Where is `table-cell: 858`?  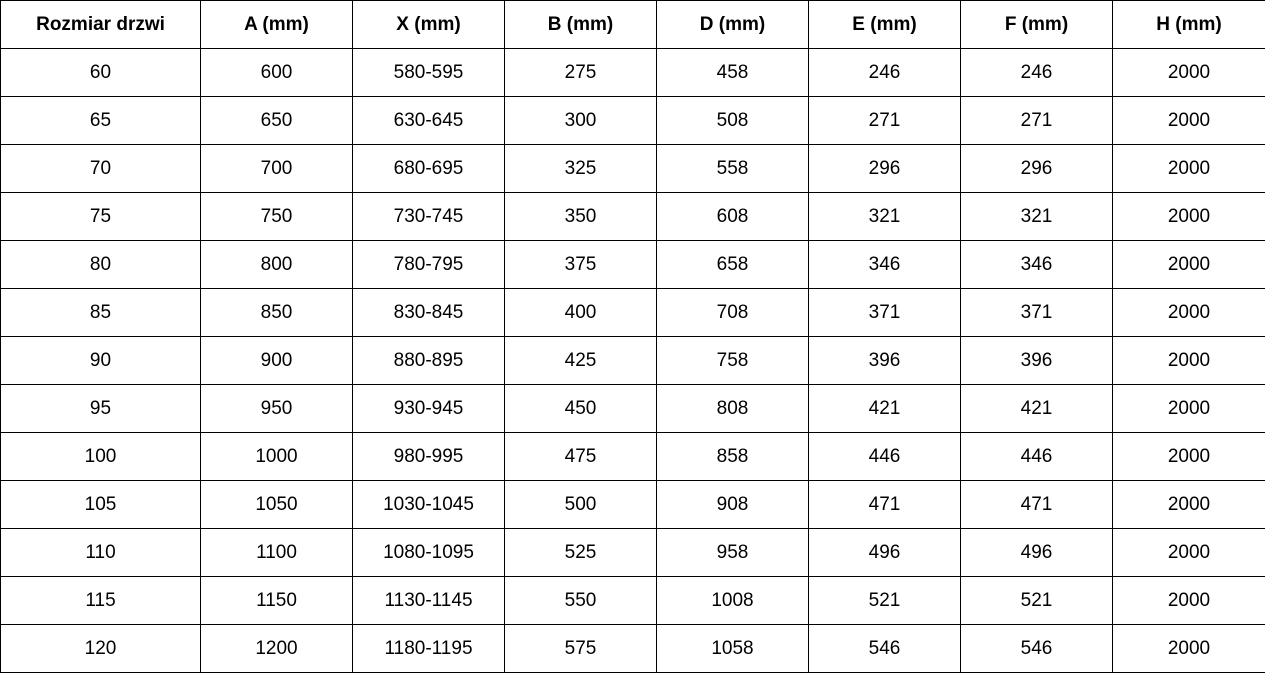
table-cell: 858 is located at coordinates (732, 456).